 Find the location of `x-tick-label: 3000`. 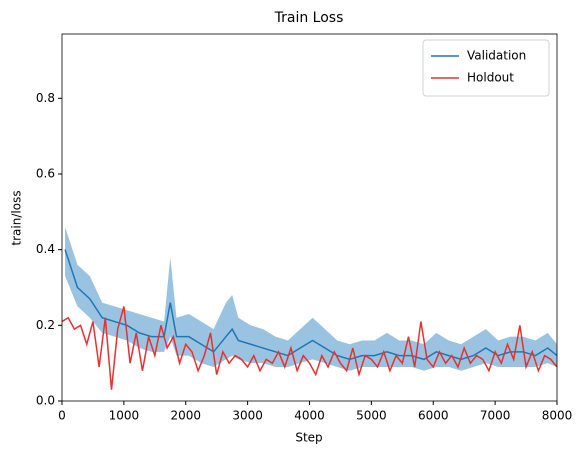

x-tick-label: 3000 is located at coordinates (247, 416).